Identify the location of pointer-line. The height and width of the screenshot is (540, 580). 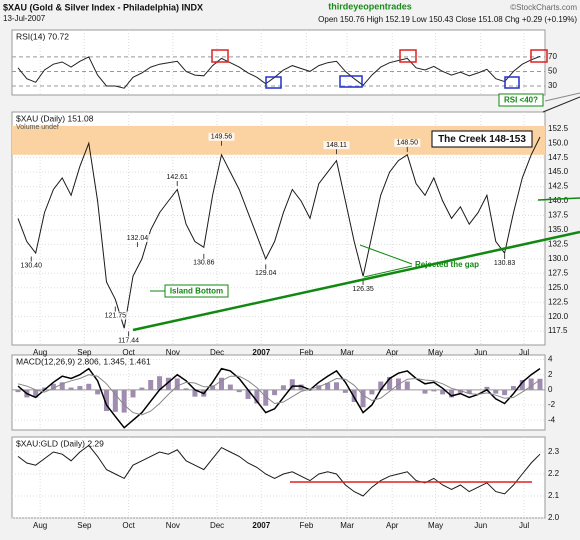
(561, 104).